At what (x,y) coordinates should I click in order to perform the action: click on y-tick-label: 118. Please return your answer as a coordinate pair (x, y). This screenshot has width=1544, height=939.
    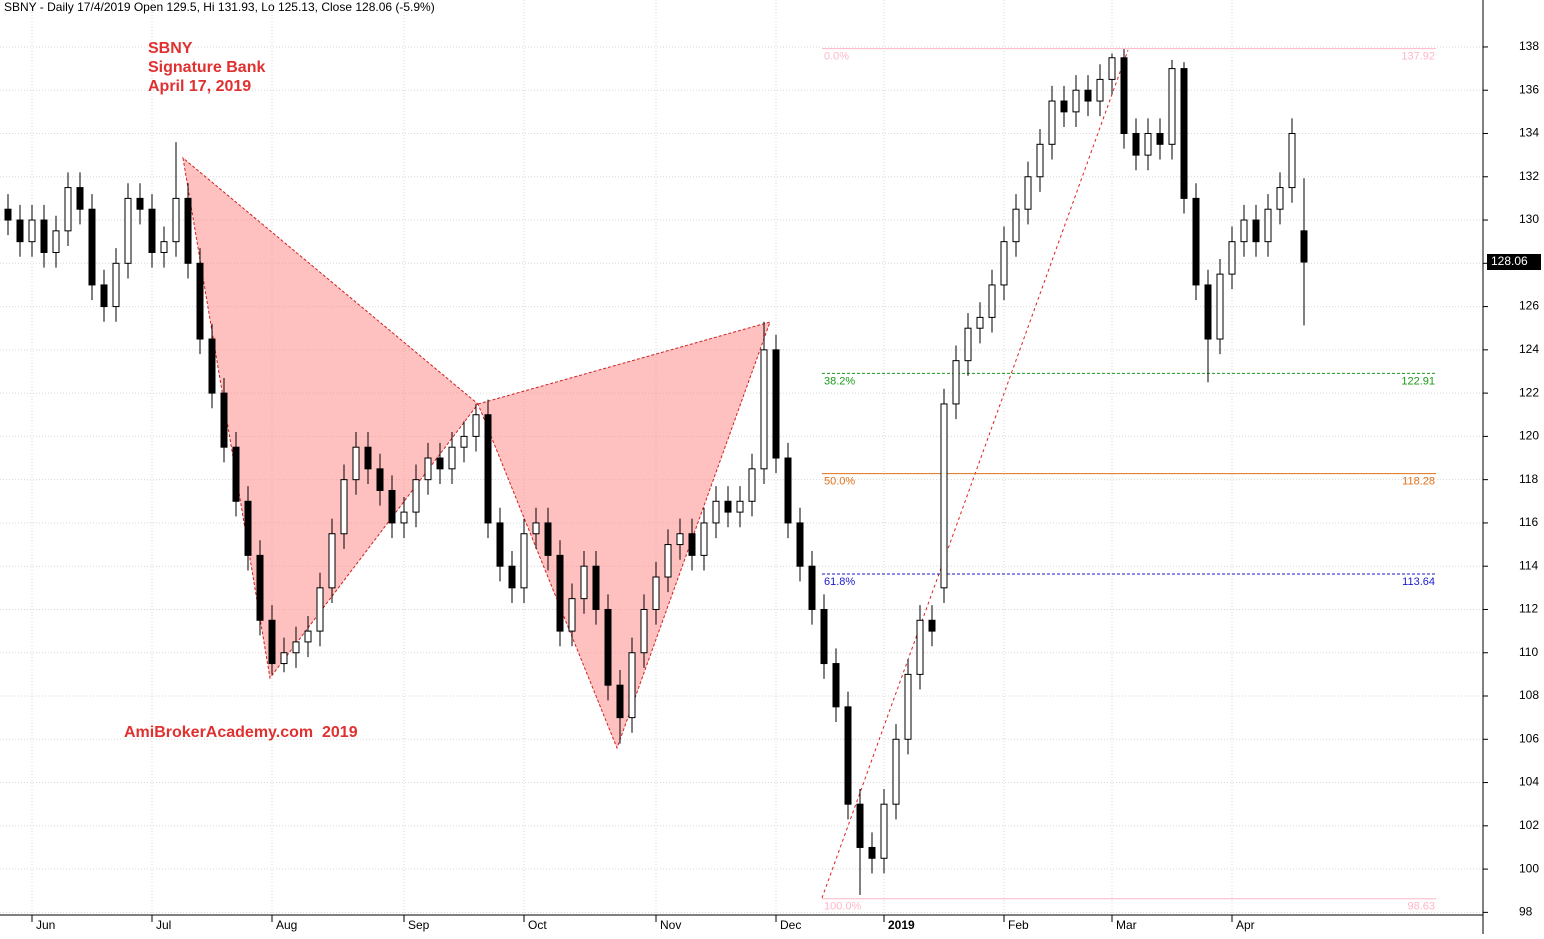
    Looking at the image, I should click on (1528, 479).